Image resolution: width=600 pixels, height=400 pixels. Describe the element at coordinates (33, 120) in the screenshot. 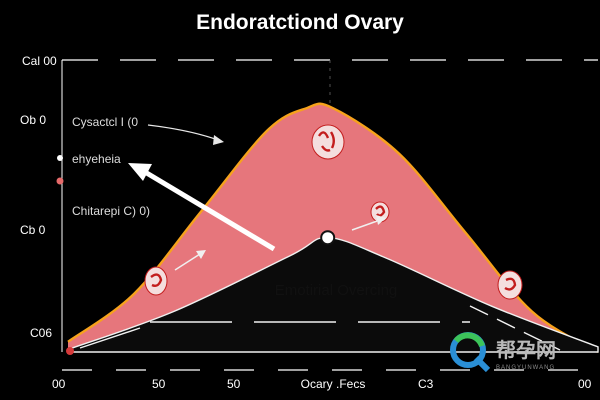

I see `y-tick-label: Ob 0` at that location.